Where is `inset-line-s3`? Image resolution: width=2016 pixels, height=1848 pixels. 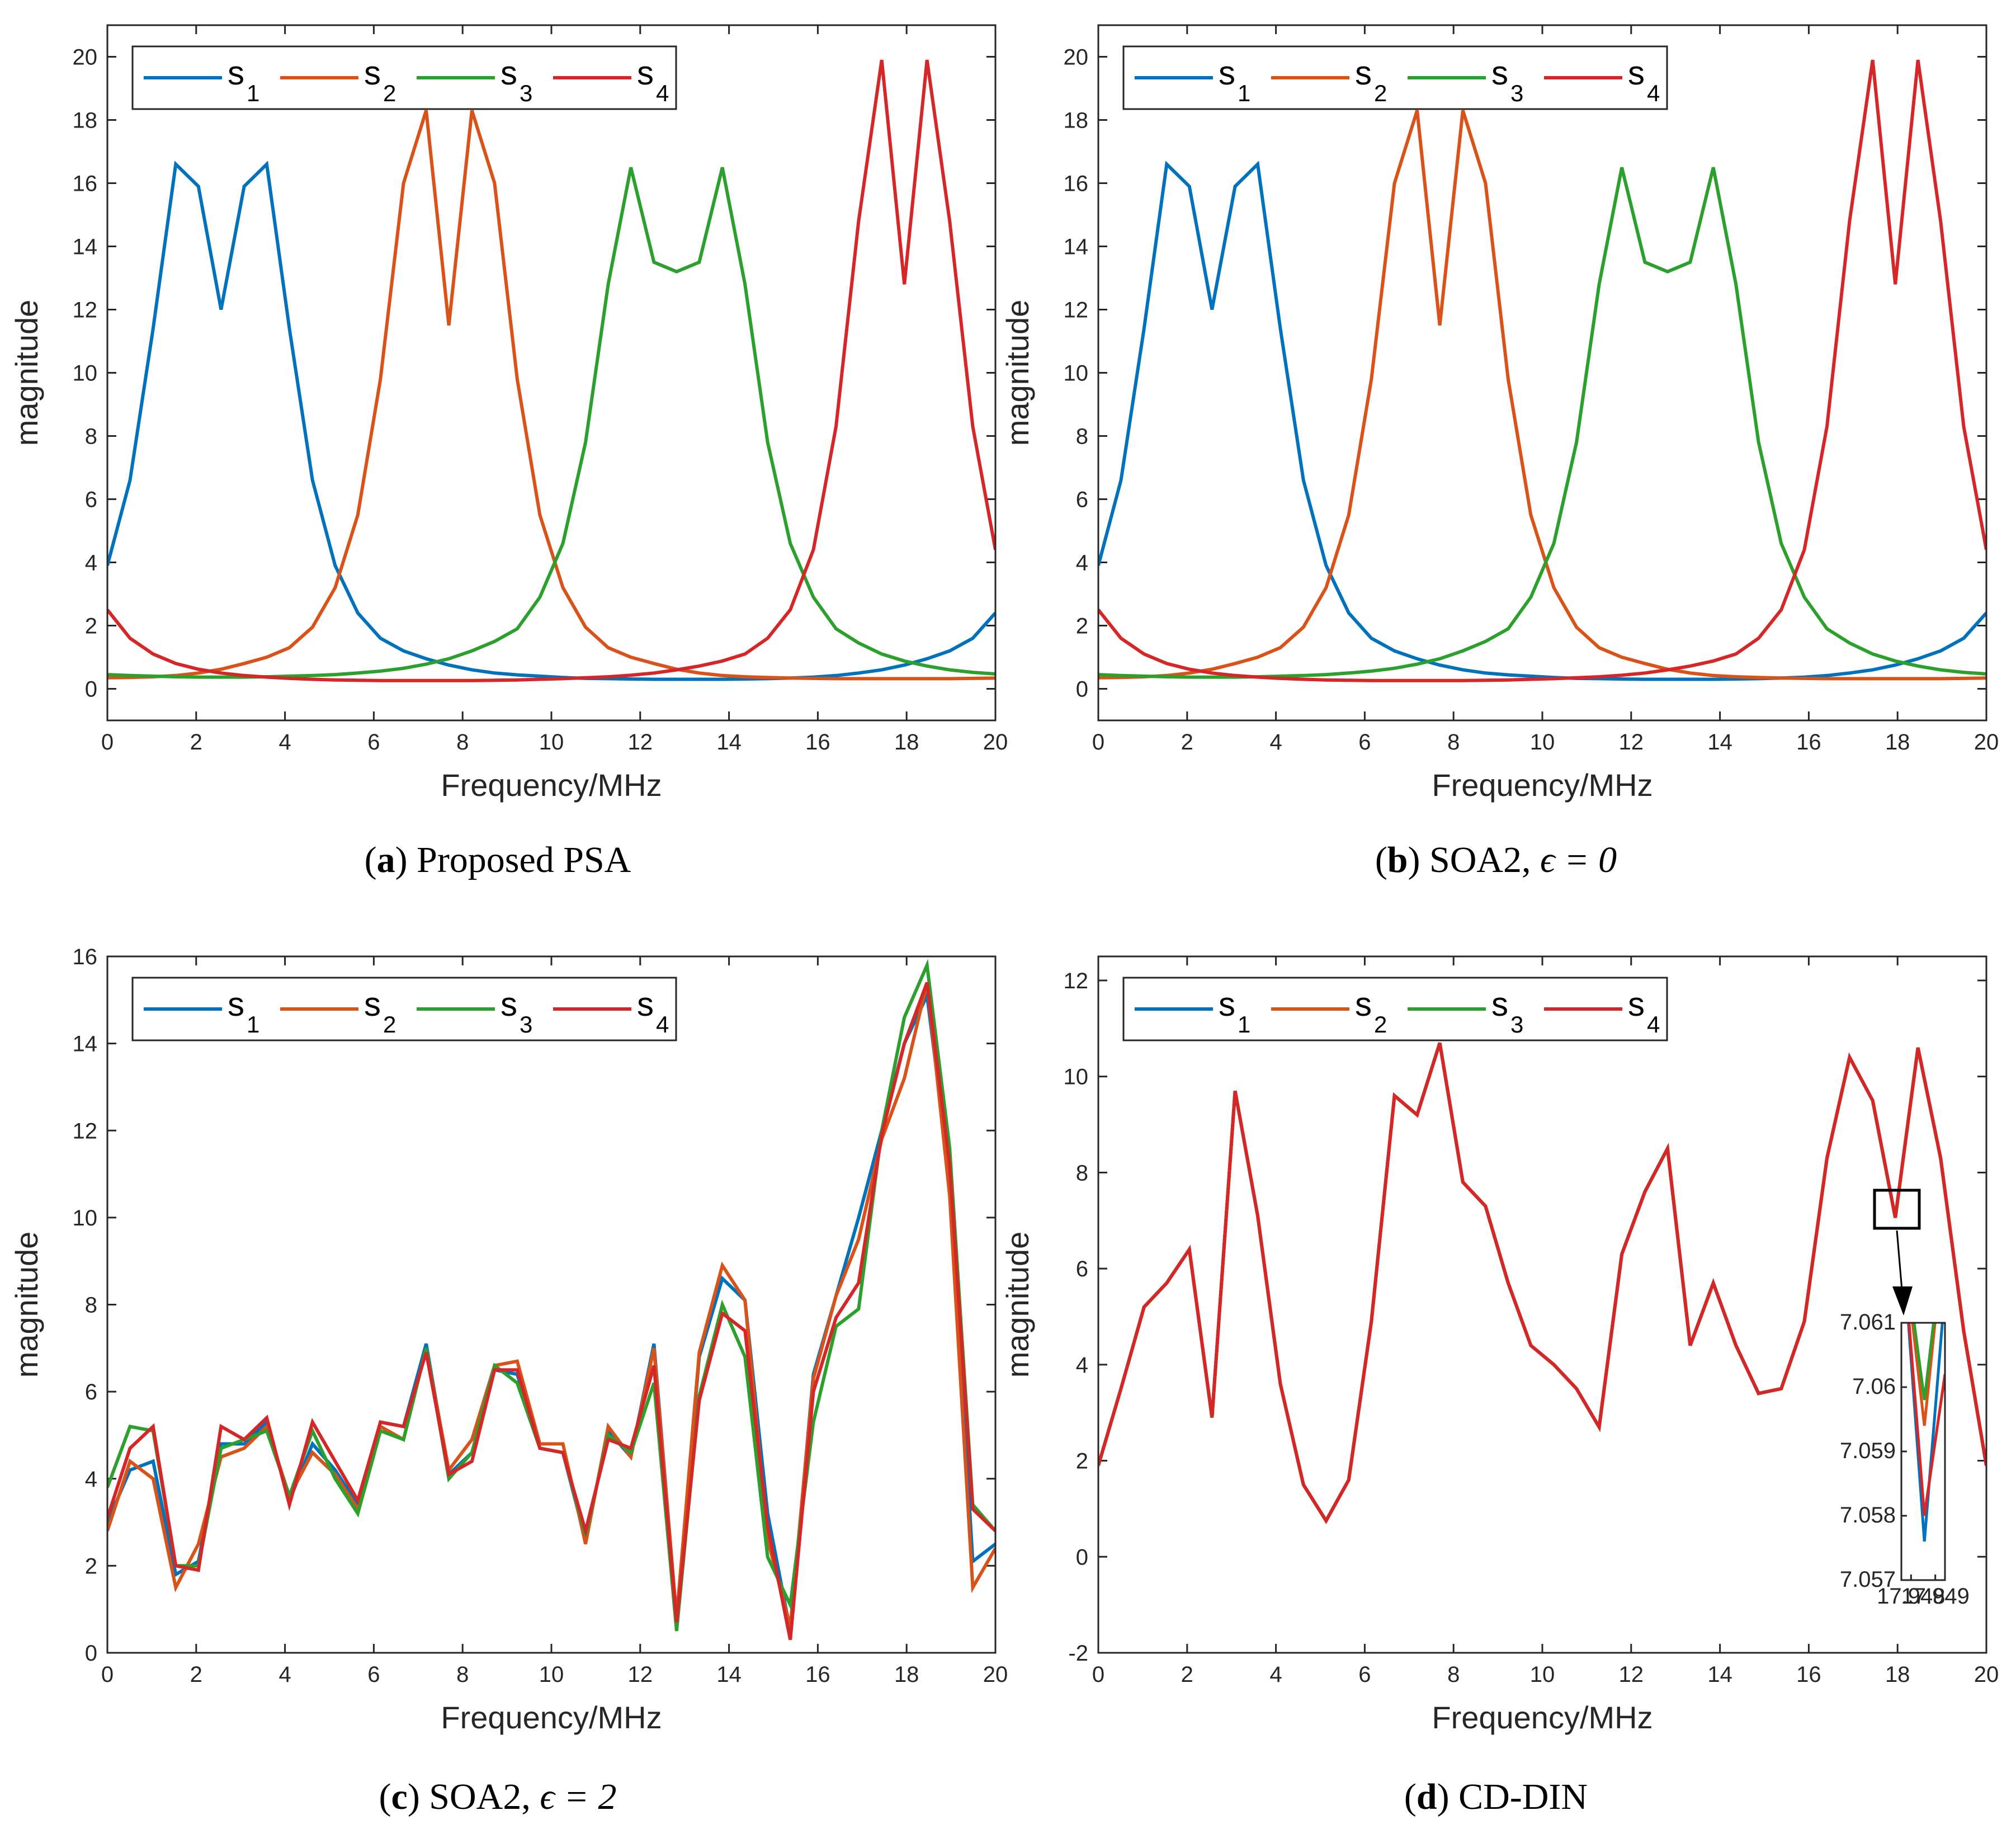 inset-line-s3 is located at coordinates (1924, 1362).